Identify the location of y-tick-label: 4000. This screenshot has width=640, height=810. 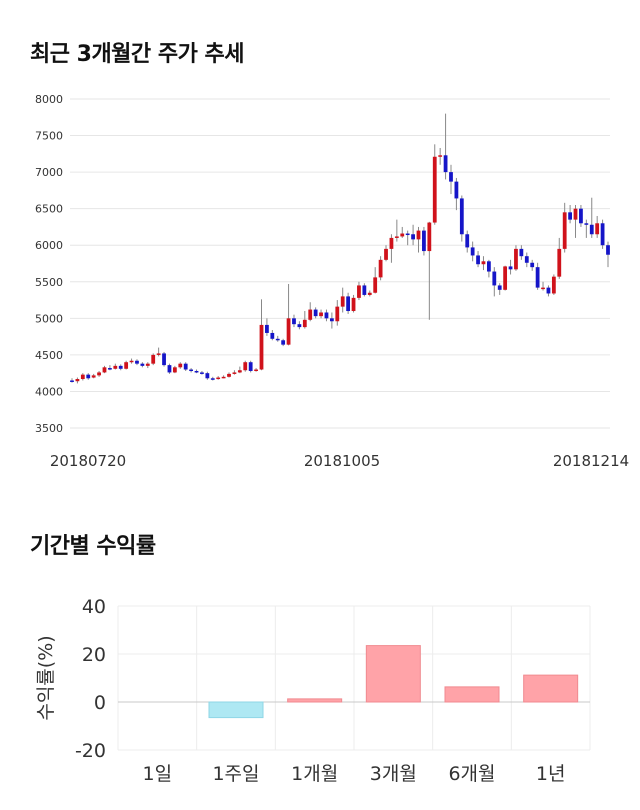
(49, 391).